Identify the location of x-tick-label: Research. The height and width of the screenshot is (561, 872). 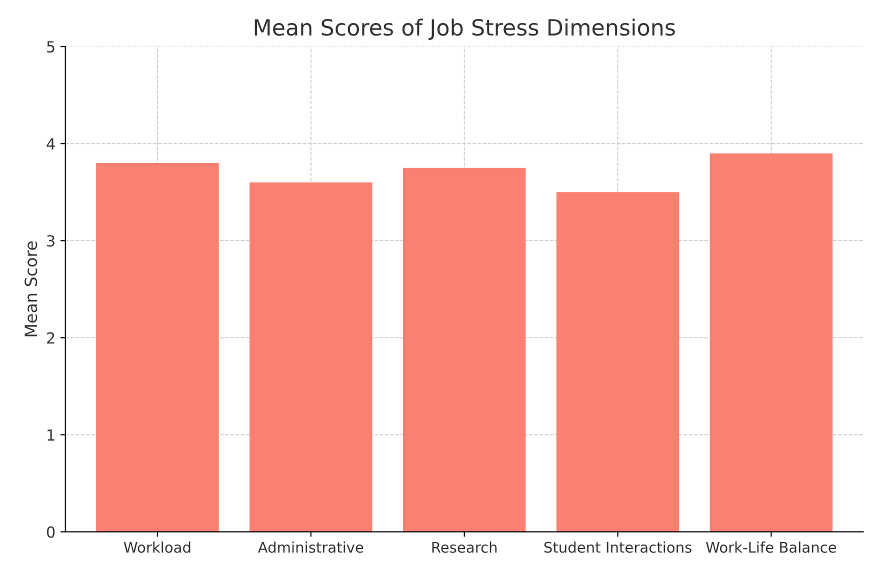
(464, 547).